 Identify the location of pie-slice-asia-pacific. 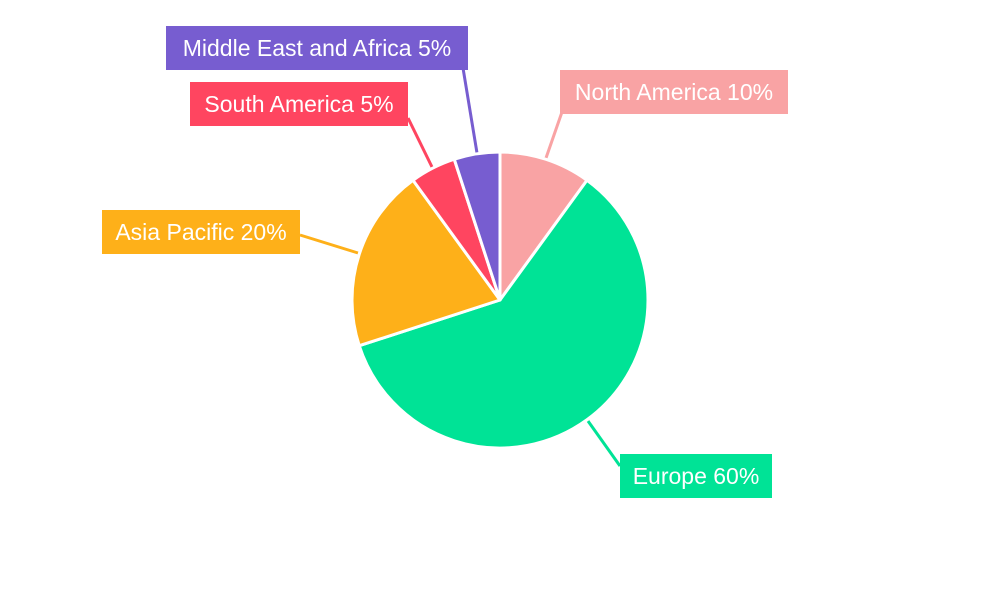
(426, 263).